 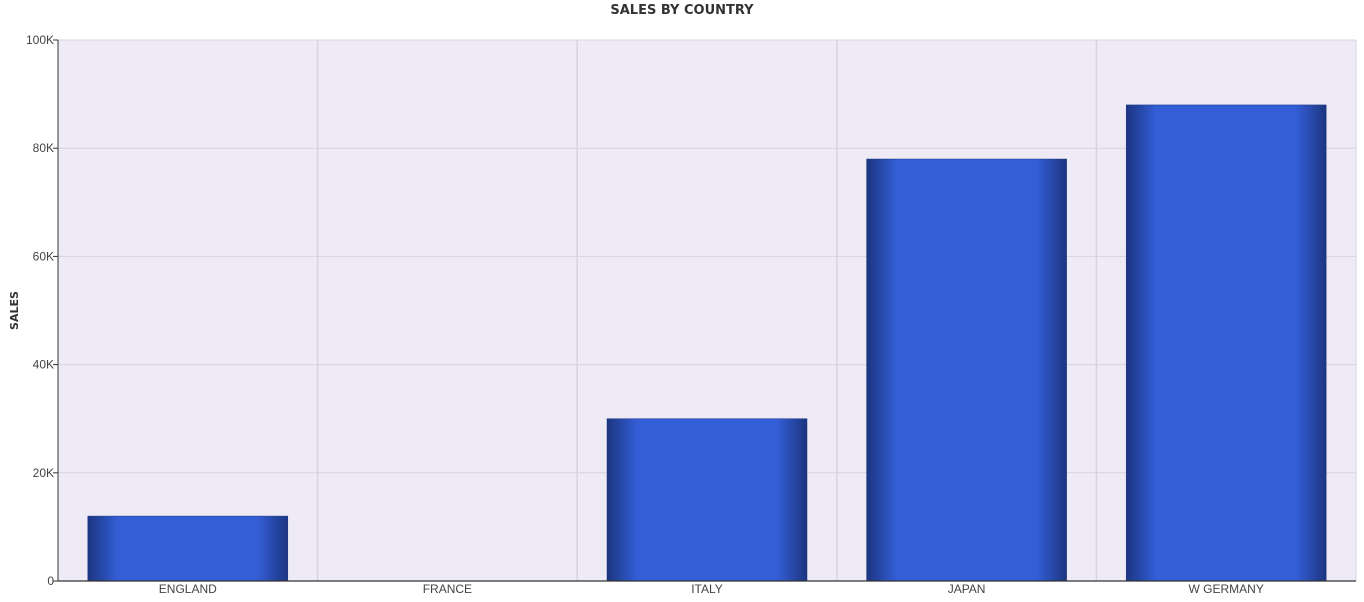 I want to click on bar-england, so click(x=188, y=548).